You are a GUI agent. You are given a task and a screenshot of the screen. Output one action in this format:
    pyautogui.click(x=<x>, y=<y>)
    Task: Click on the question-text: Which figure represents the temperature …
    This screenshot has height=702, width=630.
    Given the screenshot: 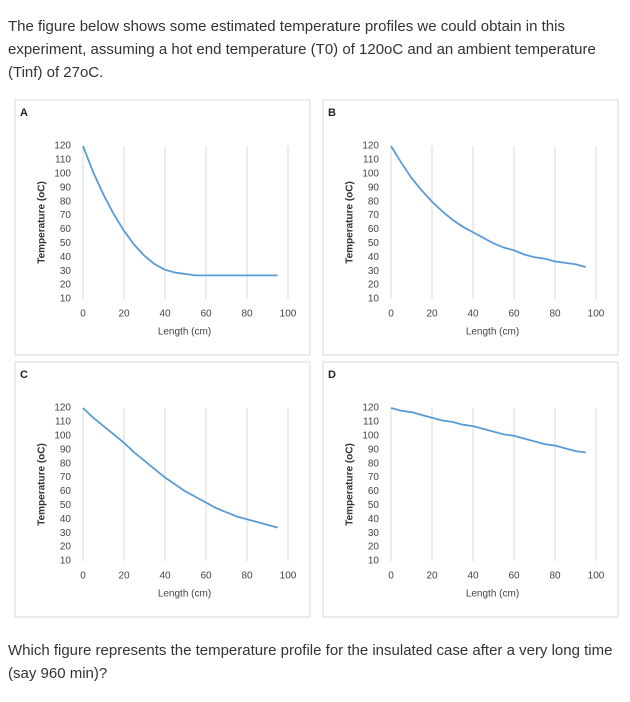 What is the action you would take?
    pyautogui.click(x=310, y=662)
    